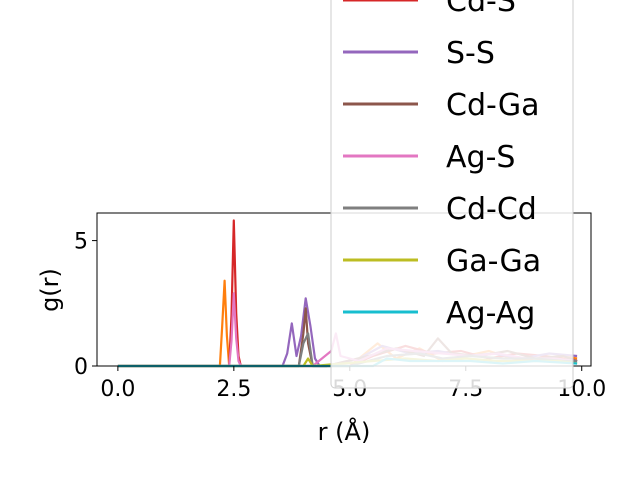 The image size is (640, 480). I want to click on legend-label: Ag-Ag, so click(490, 313).